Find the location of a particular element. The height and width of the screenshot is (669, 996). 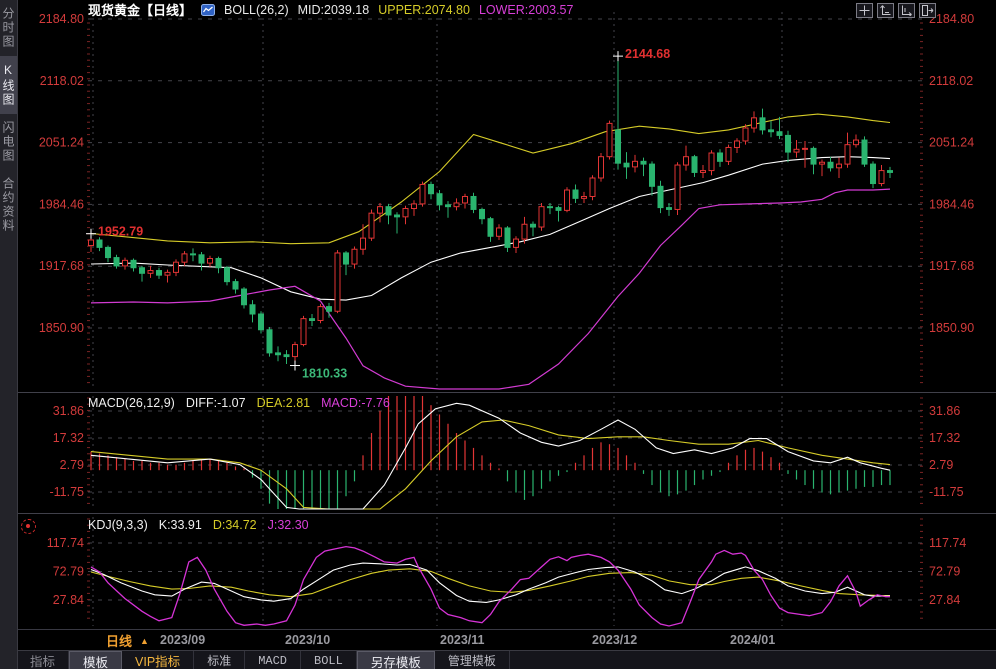

y-axis-label-left: 1850.90 is located at coordinates (61, 328).